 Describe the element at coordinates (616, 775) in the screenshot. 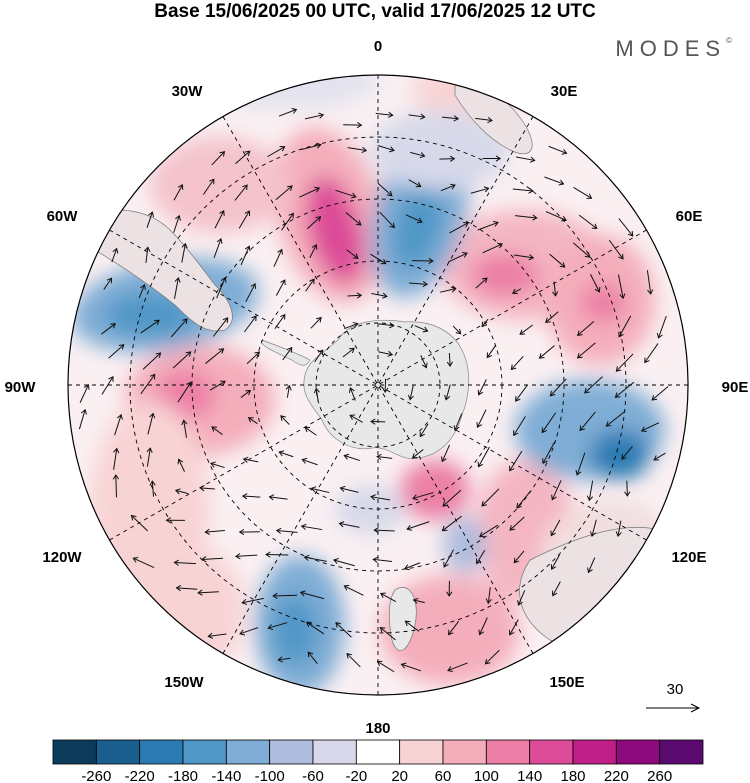

I see `colorbar-tick-label: 220` at that location.